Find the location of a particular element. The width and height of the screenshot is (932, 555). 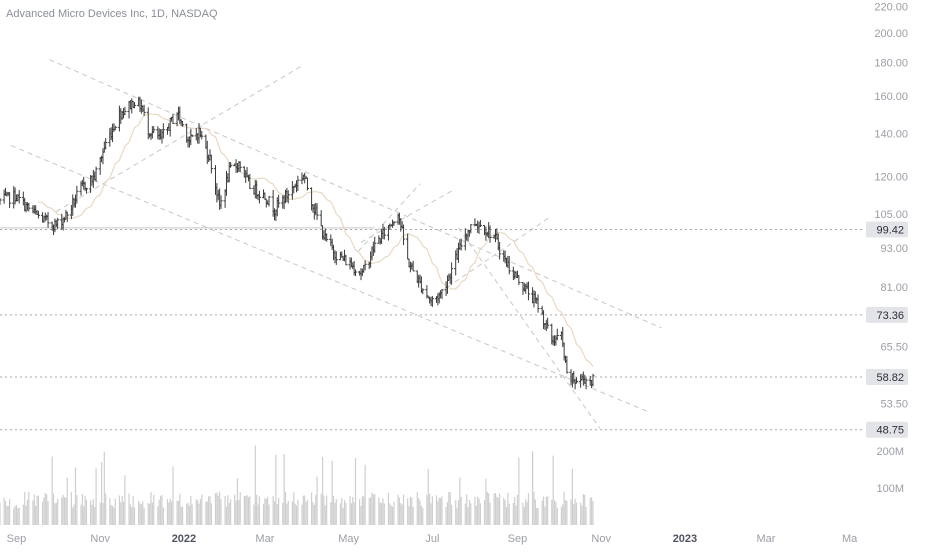

time-tick-label: Mar is located at coordinates (264, 539).